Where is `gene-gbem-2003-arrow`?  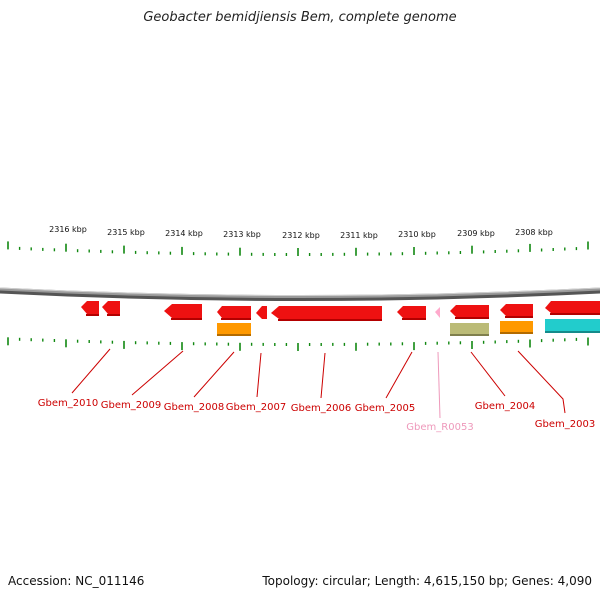
gene-gbem-2003-arrow is located at coordinates (516, 311).